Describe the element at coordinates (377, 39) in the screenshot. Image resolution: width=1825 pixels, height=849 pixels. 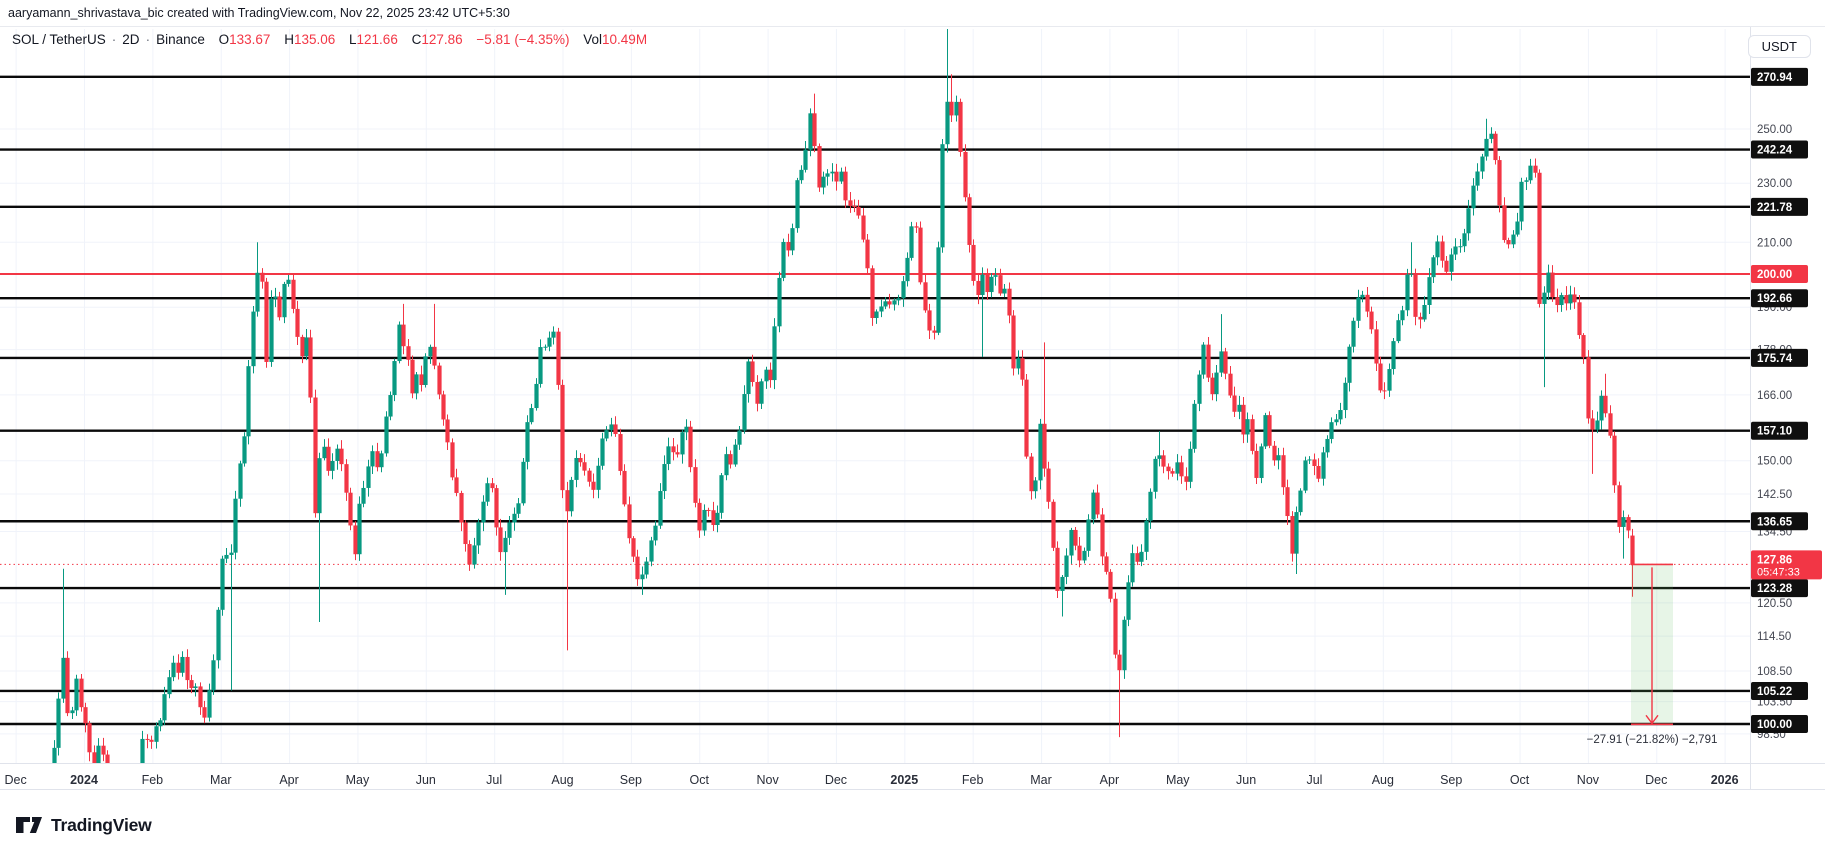
I see `low-value: 121.66` at that location.